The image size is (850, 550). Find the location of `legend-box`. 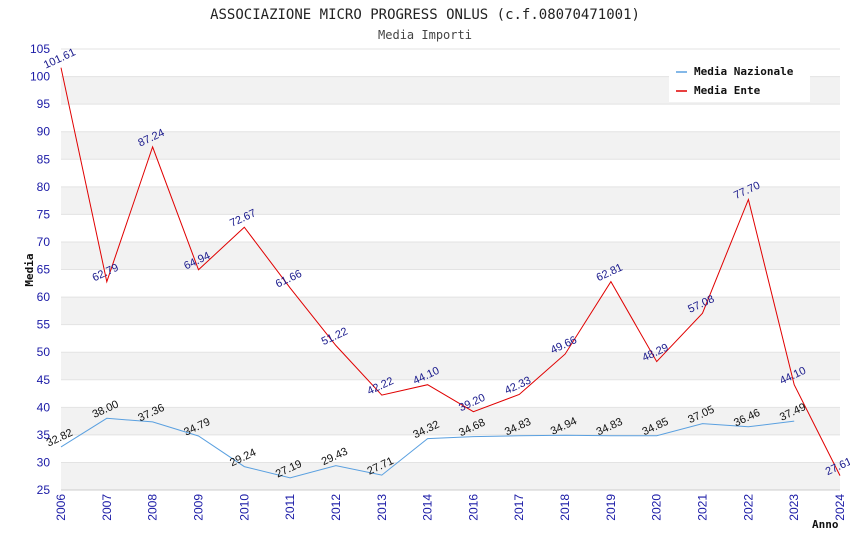

legend-box is located at coordinates (739, 81).